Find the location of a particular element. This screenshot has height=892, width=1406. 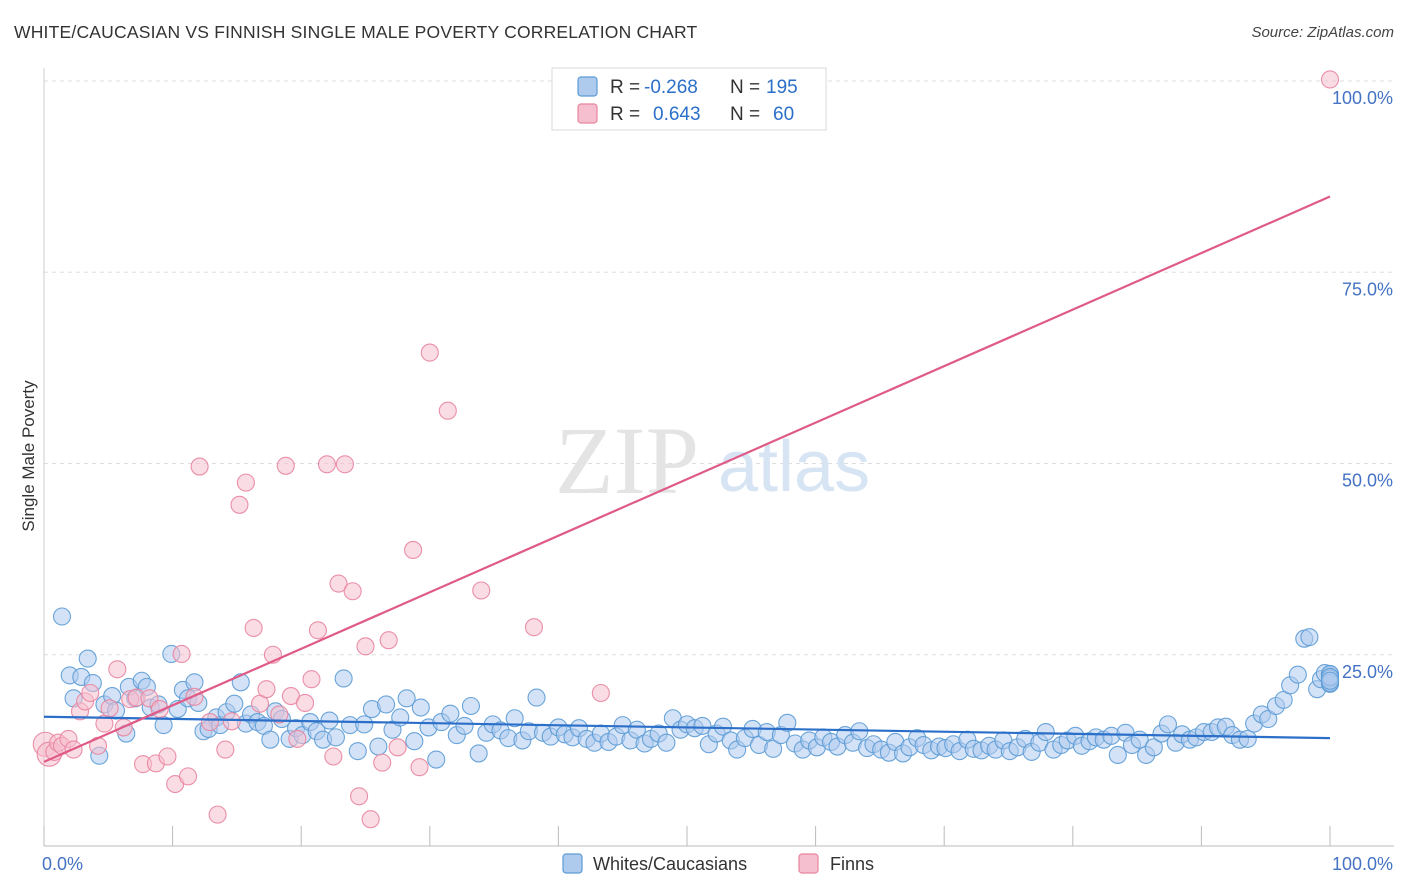

y-tick-label: 100.0% is located at coordinates (1362, 98).